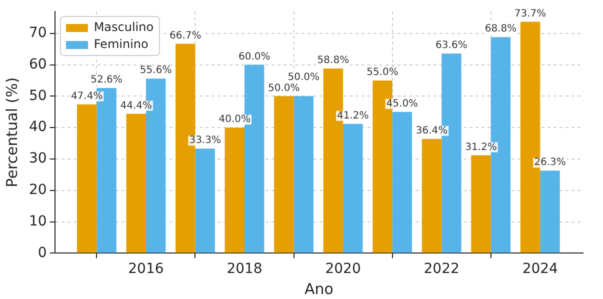 Image resolution: width=603 pixels, height=299 pixels. Describe the element at coordinates (500, 29) in the screenshot. I see `data-label: 68.8%` at that location.